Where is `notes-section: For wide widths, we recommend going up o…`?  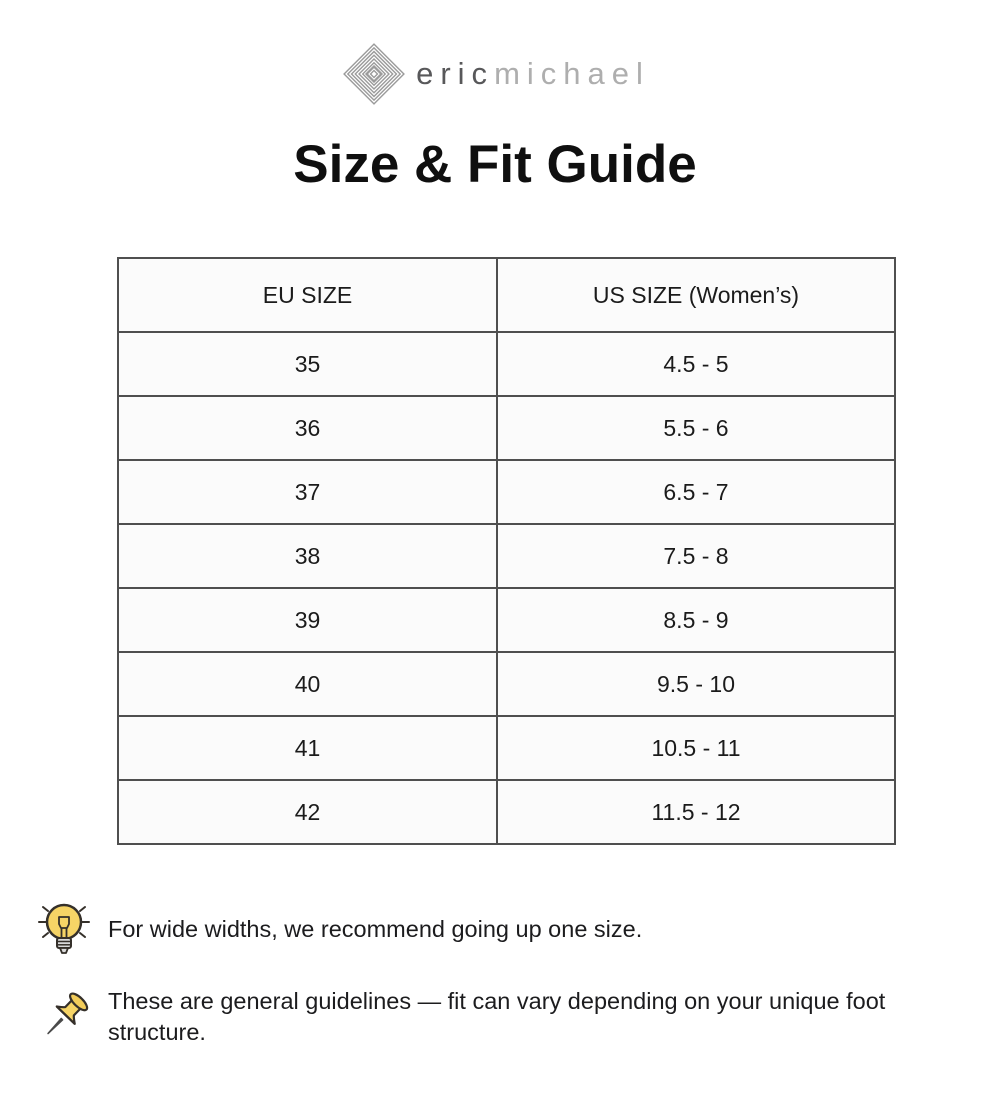 notes-section: For wide widths, we recommend going up o… is located at coordinates (499, 973).